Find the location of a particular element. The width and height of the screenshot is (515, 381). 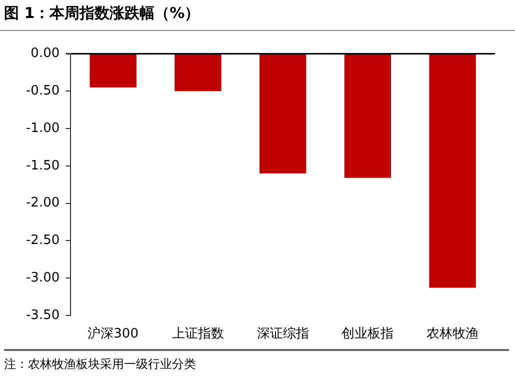

x-tick-label: 深证综指 is located at coordinates (282, 334).